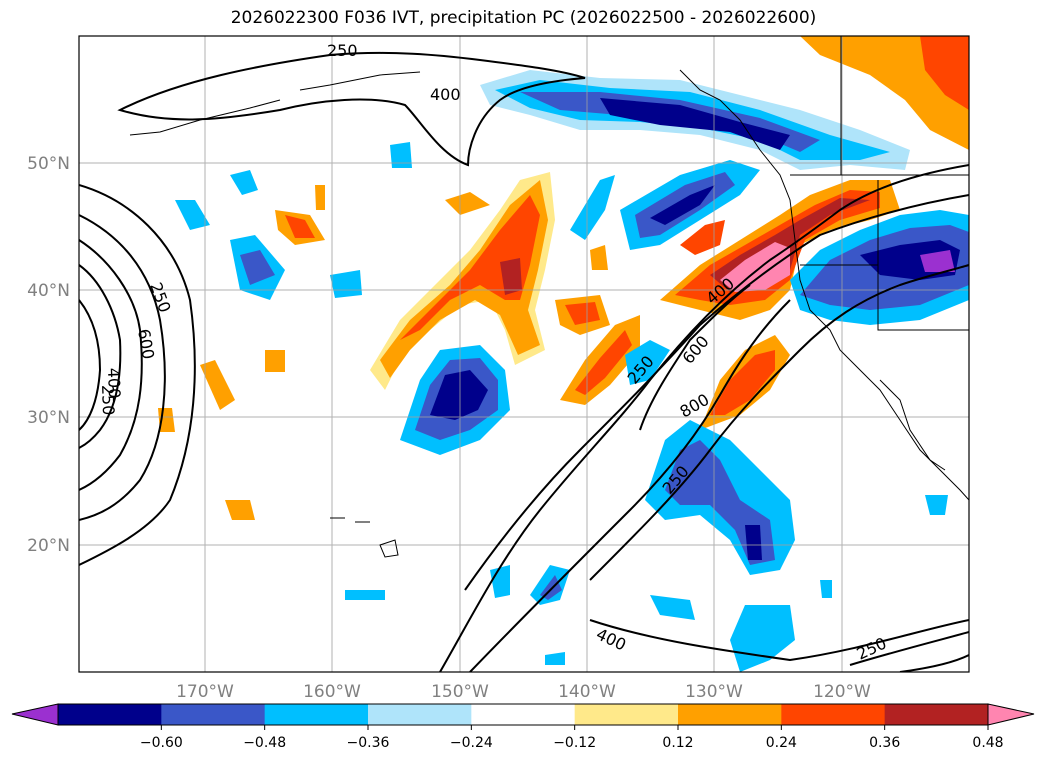  I want to click on colorbar-tick-label: 0.12, so click(677, 743).